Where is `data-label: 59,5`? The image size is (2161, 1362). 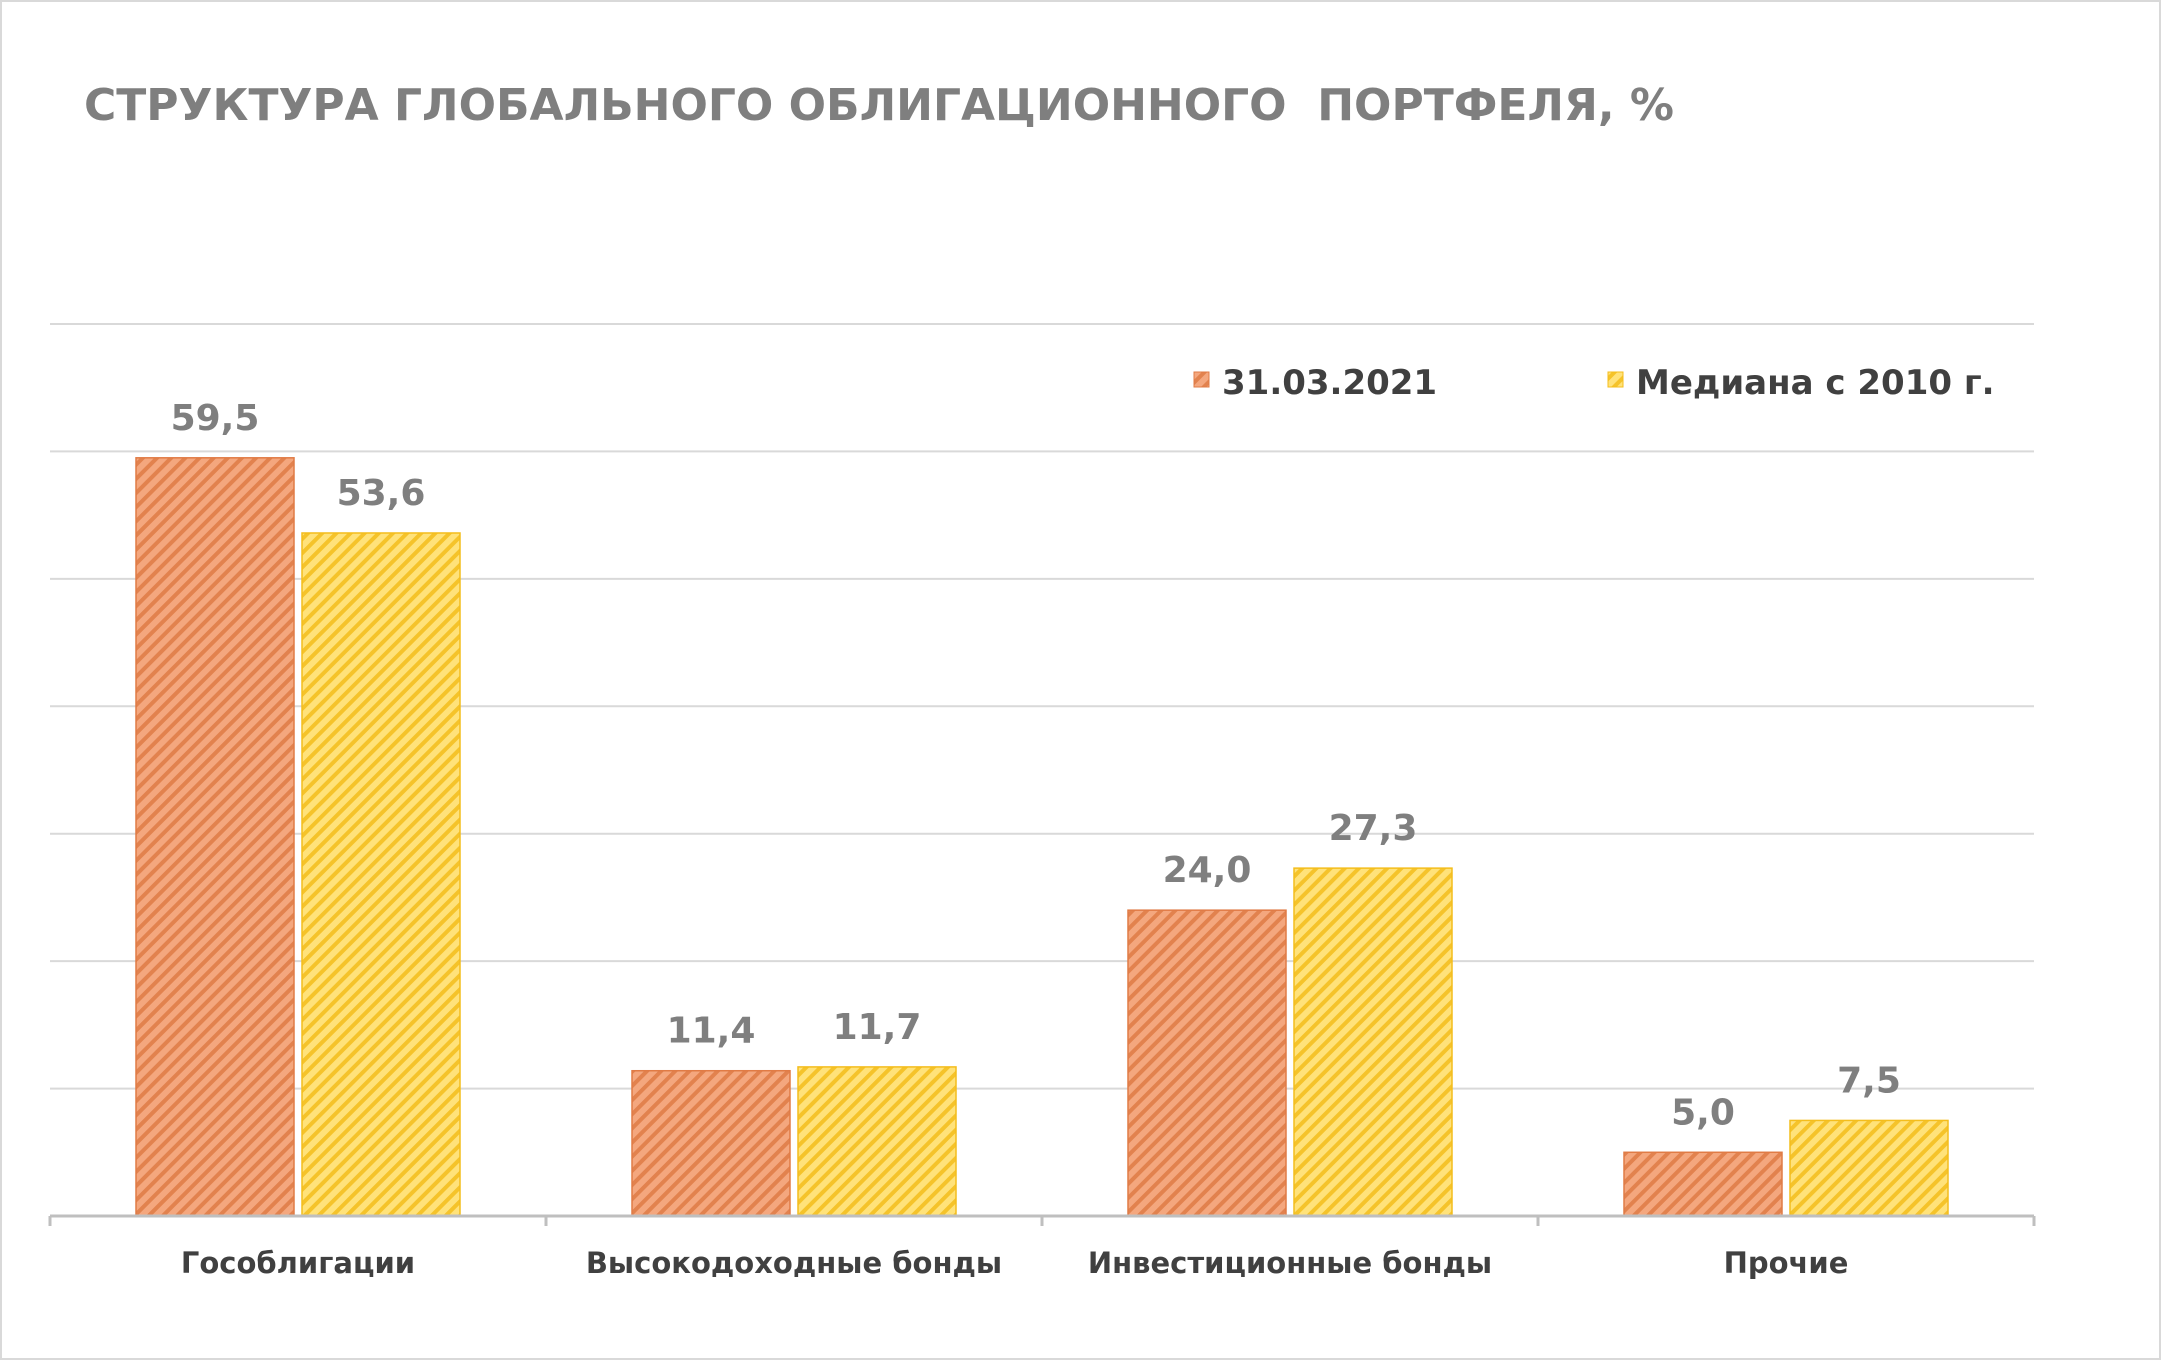 data-label: 59,5 is located at coordinates (215, 418).